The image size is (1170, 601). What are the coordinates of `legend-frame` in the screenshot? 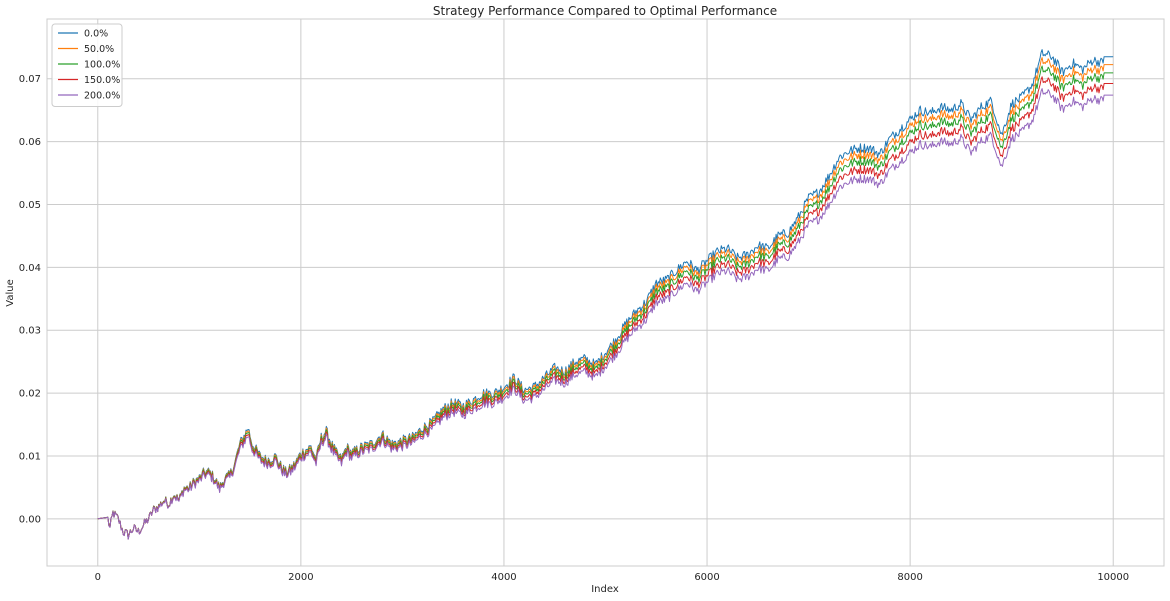 It's located at (87, 65).